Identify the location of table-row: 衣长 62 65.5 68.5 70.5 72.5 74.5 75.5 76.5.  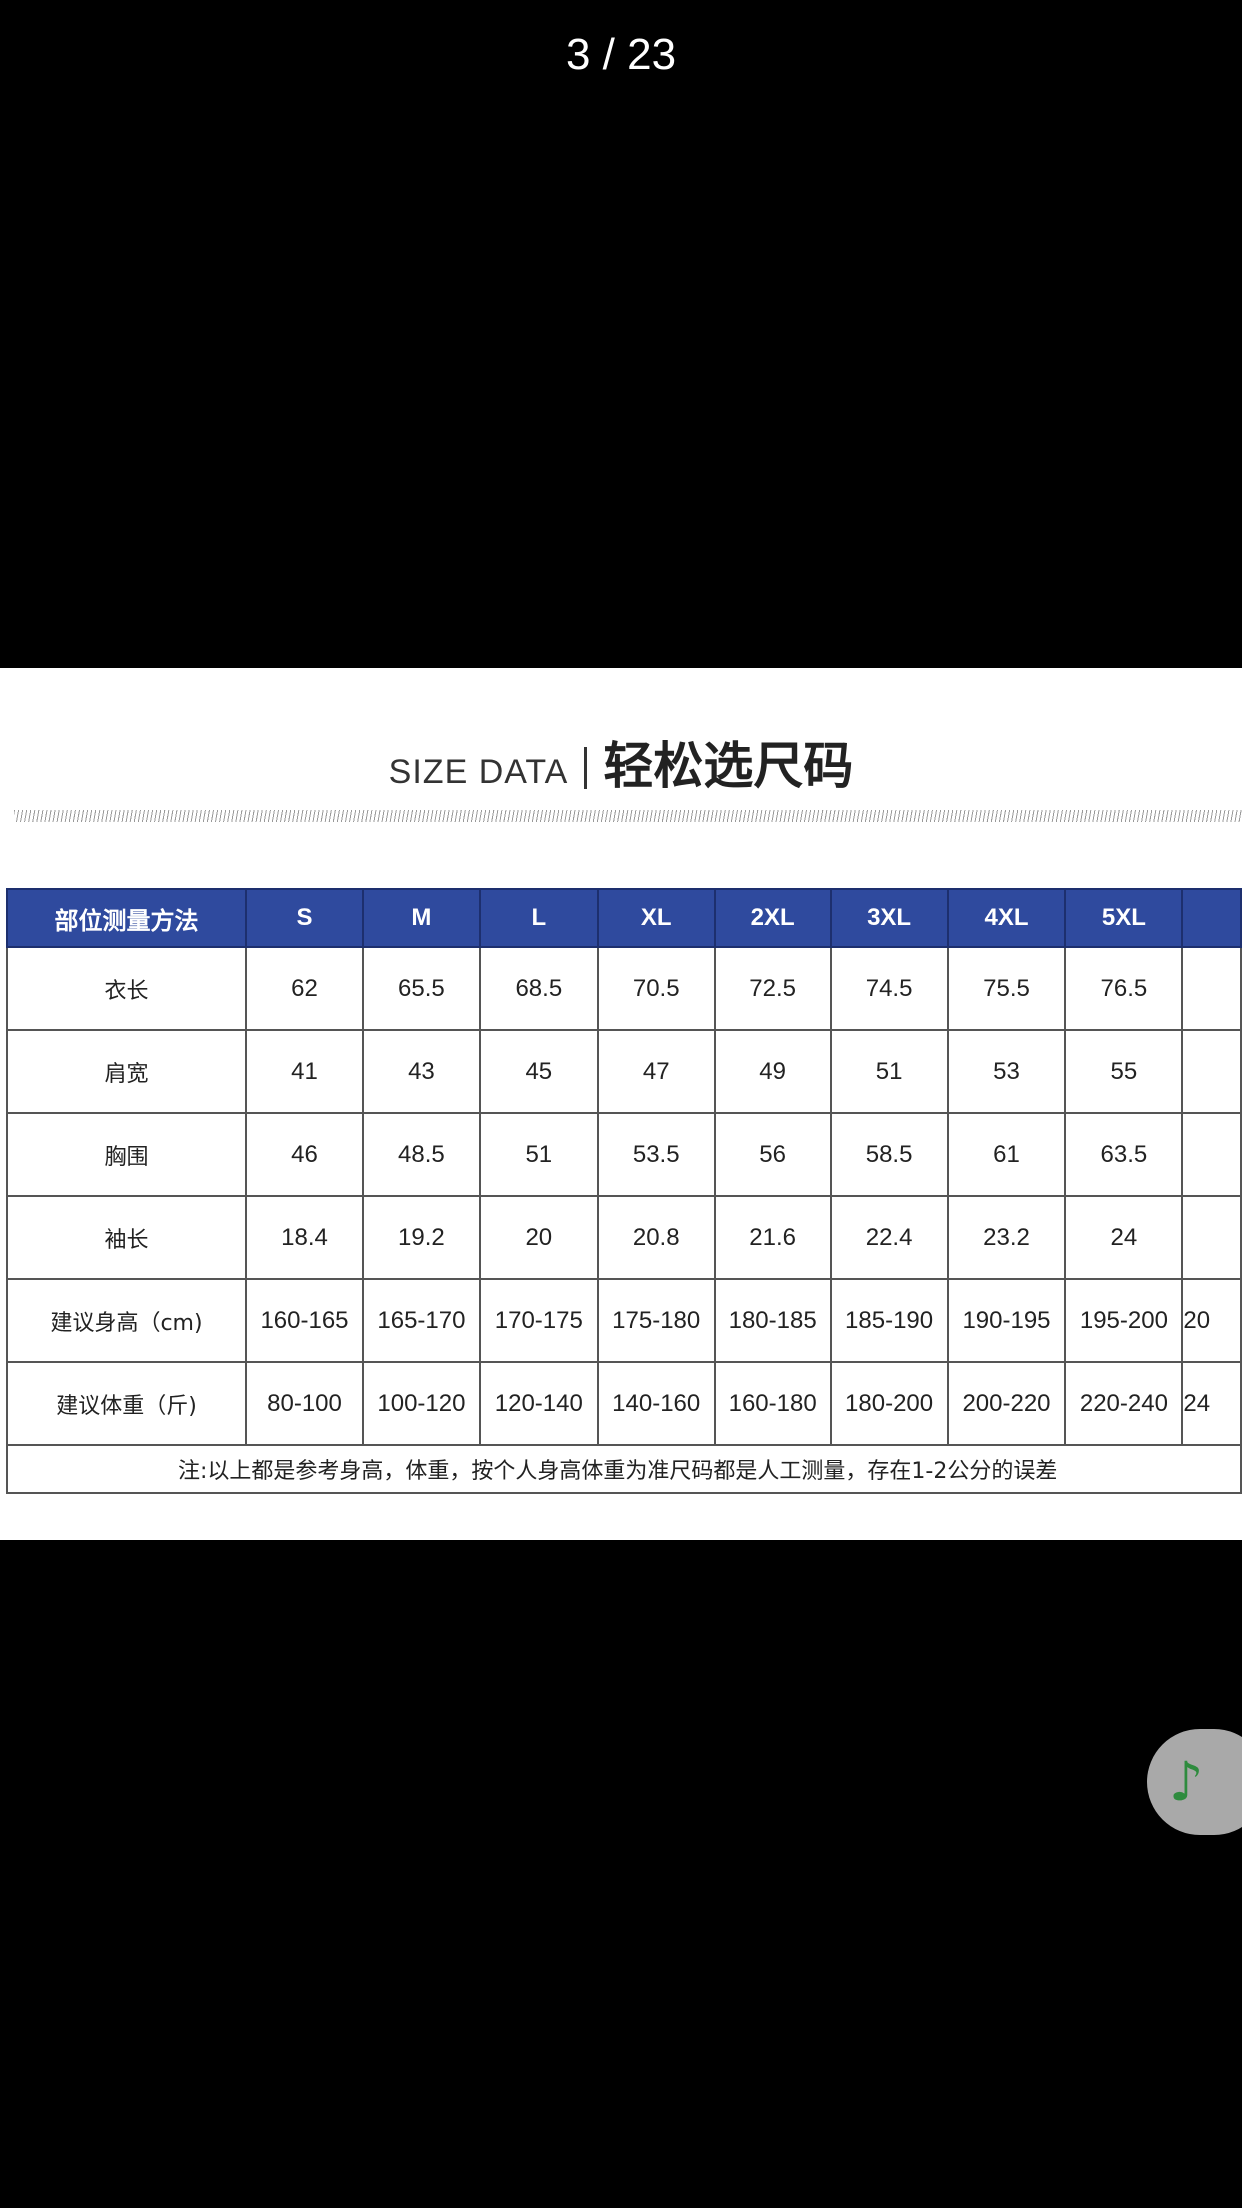
(623, 988).